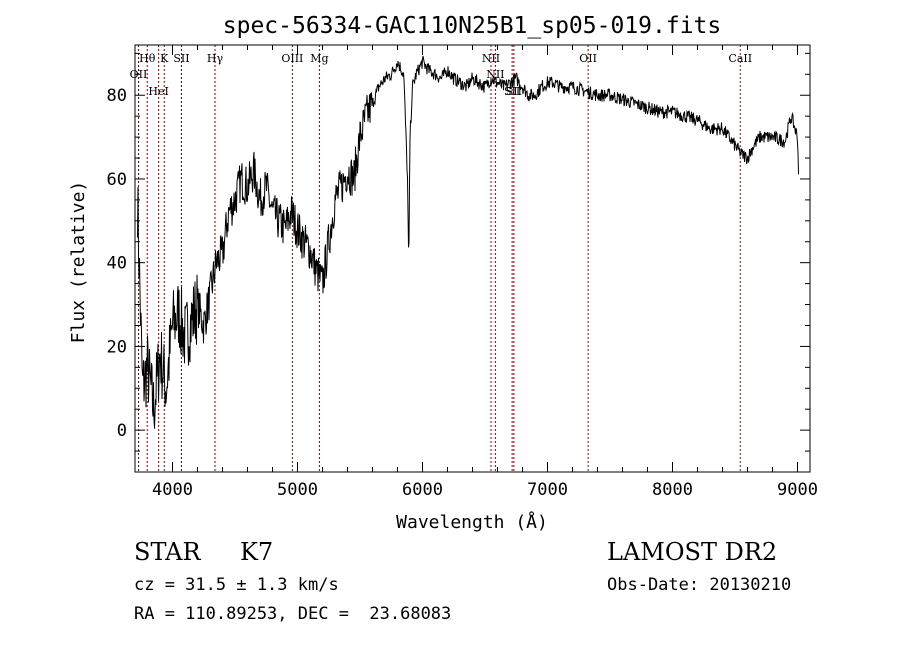 This screenshot has width=900, height=649. What do you see at coordinates (78, 262) in the screenshot?
I see `y-axis-label: Flux (relative)` at bounding box center [78, 262].